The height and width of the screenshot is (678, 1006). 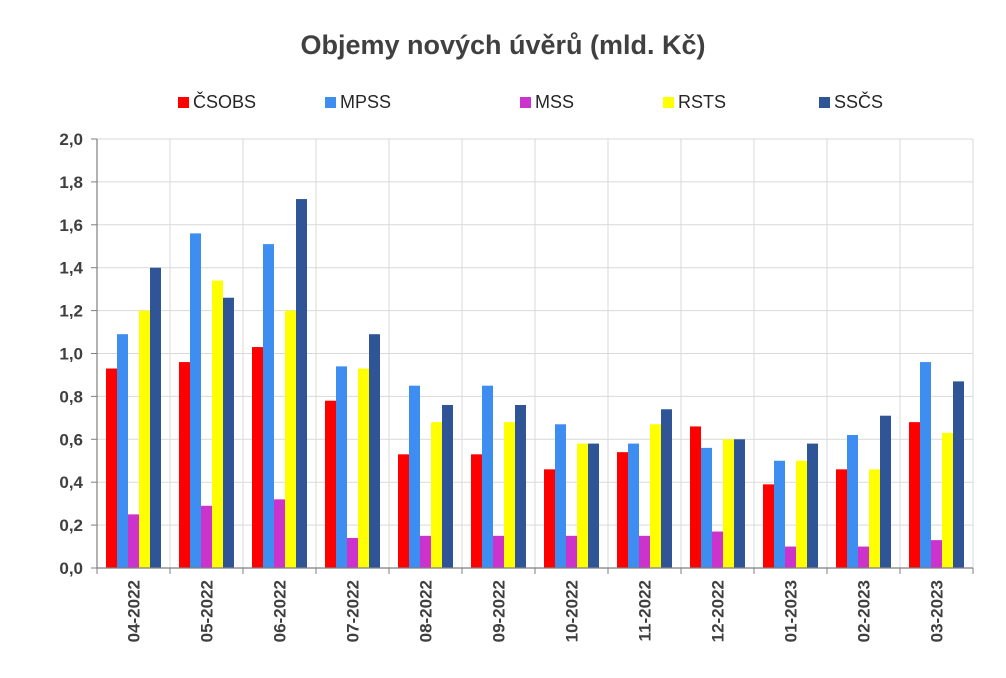 What do you see at coordinates (503, 45) in the screenshot?
I see `chart-title: Objemy nových úvěrů (mld. Kč)` at bounding box center [503, 45].